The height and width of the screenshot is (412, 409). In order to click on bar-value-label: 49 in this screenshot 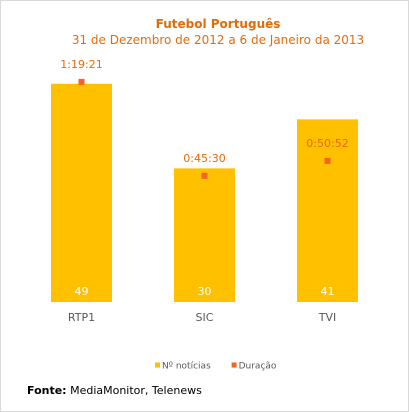, I will do `click(82, 291)`.